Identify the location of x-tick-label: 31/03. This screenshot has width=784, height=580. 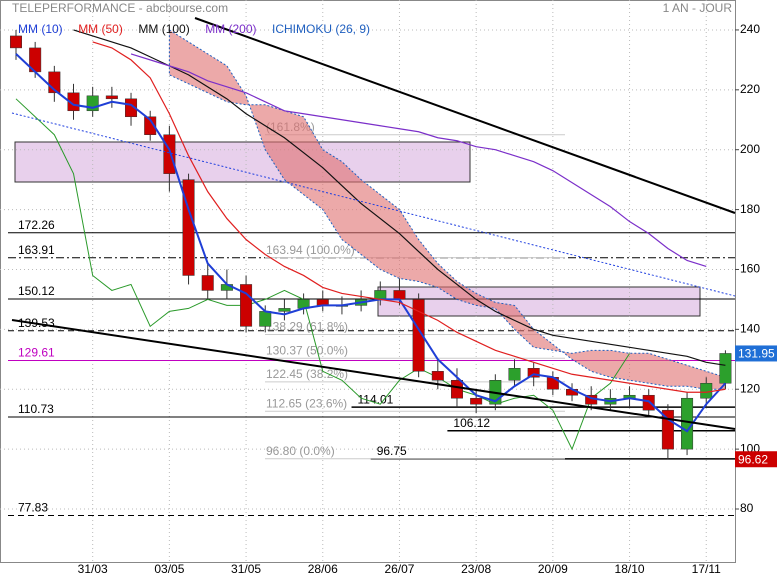
(93, 569).